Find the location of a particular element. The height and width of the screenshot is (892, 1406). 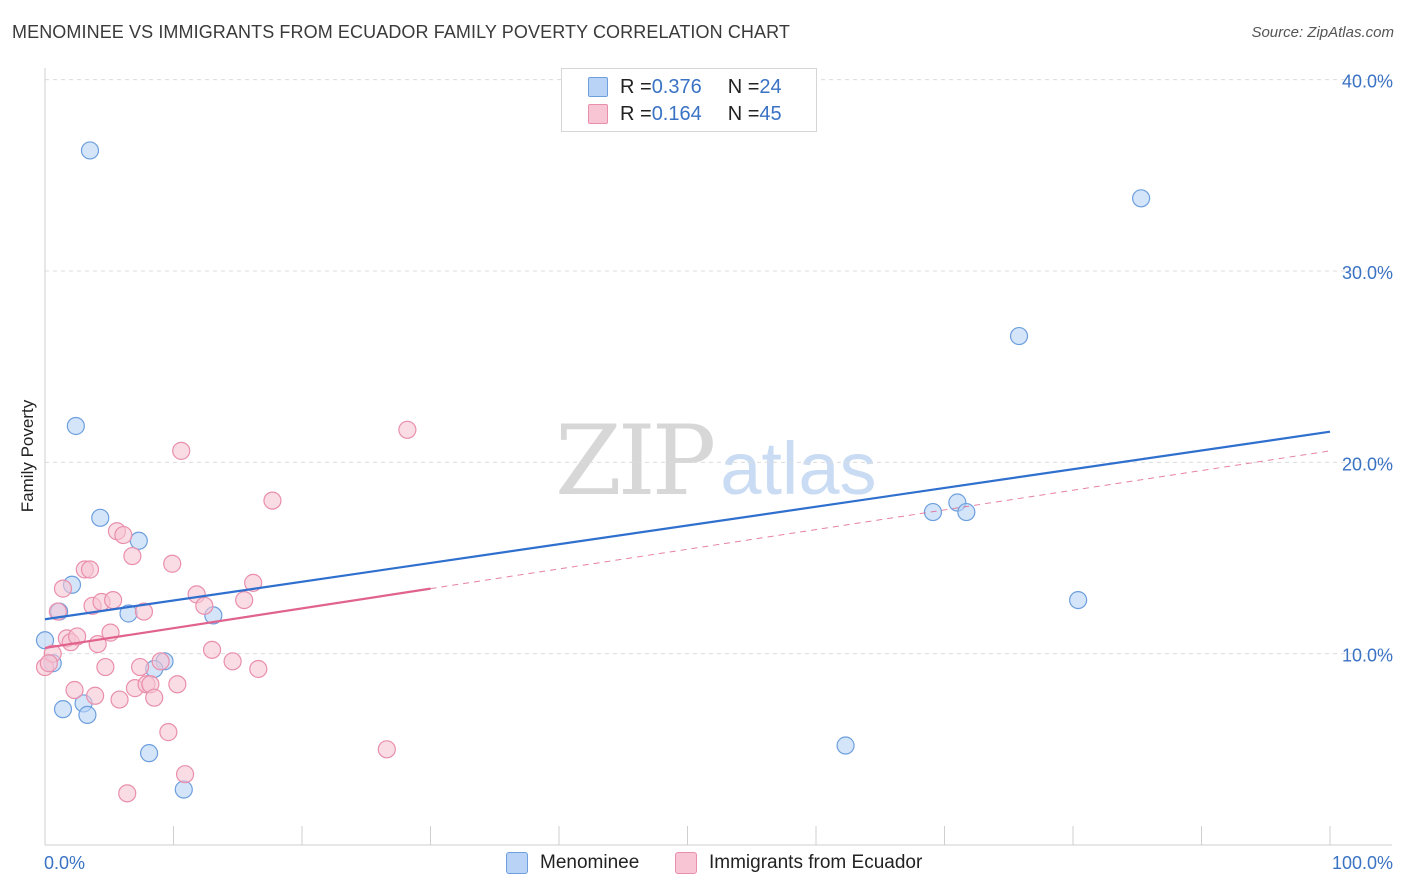

trend-extension-ecuador is located at coordinates (880, 520).